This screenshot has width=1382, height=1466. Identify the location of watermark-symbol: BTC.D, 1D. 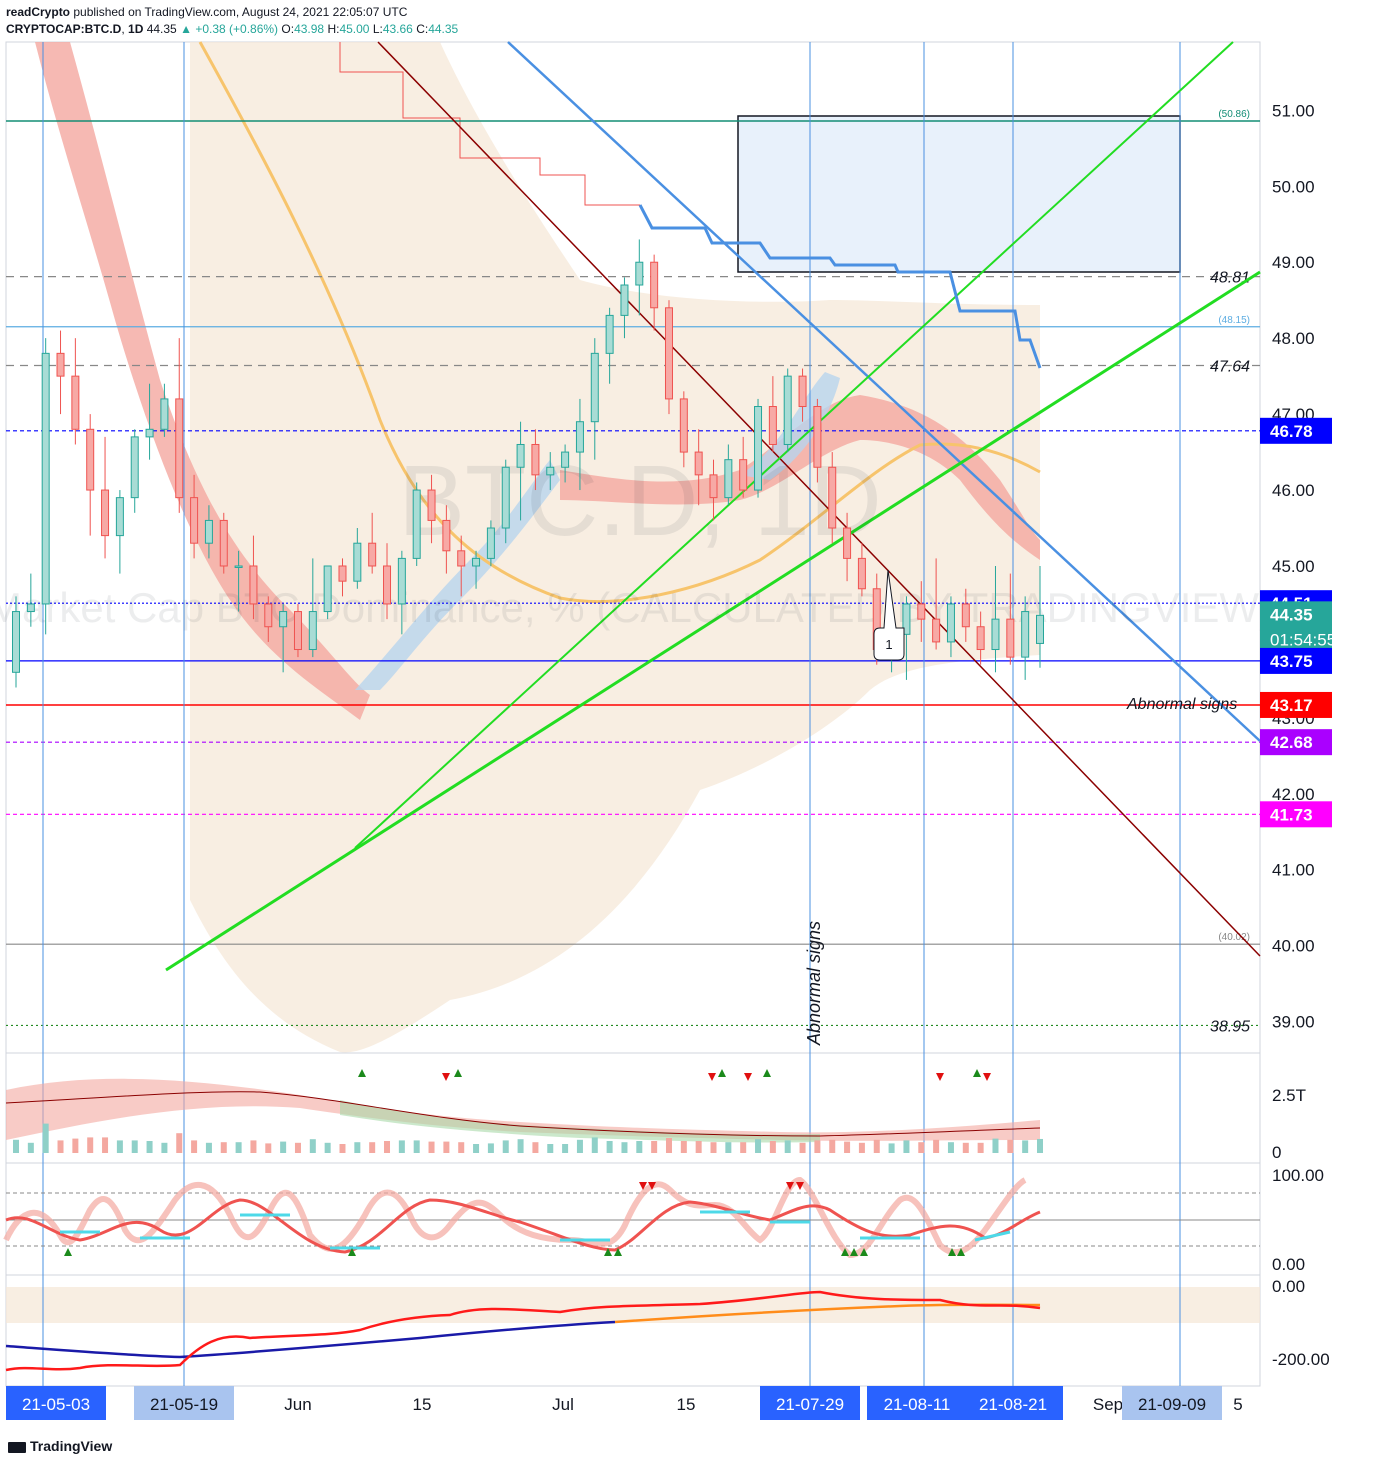
(639, 501).